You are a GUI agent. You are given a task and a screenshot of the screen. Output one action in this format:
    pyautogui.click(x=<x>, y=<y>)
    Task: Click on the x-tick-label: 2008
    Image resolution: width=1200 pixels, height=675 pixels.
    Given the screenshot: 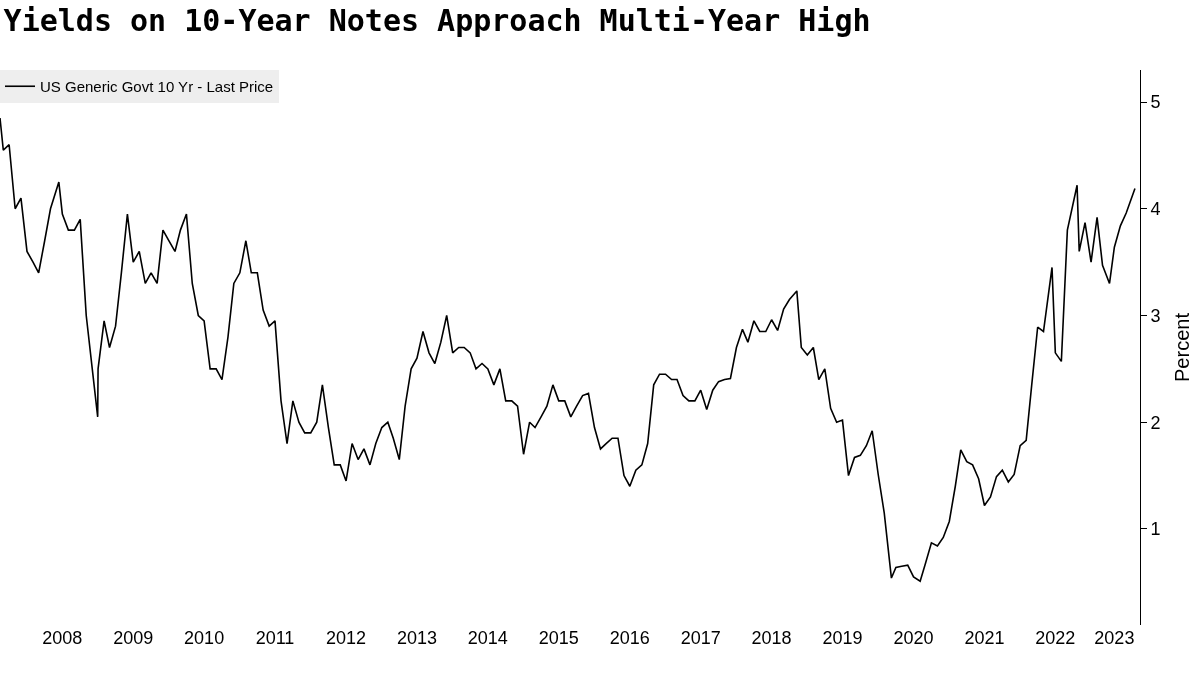 What is the action you would take?
    pyautogui.click(x=62, y=638)
    